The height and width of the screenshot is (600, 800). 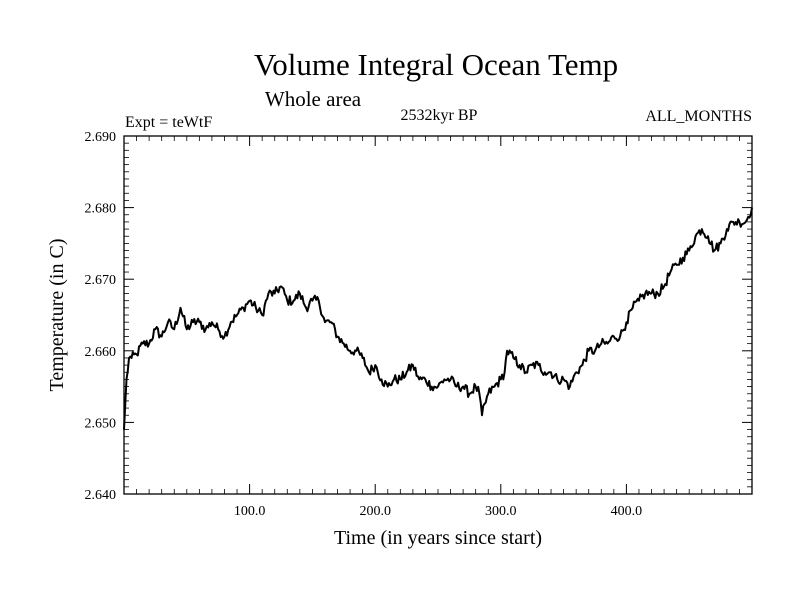 I want to click on x-tick-label: 100.0, so click(x=250, y=511).